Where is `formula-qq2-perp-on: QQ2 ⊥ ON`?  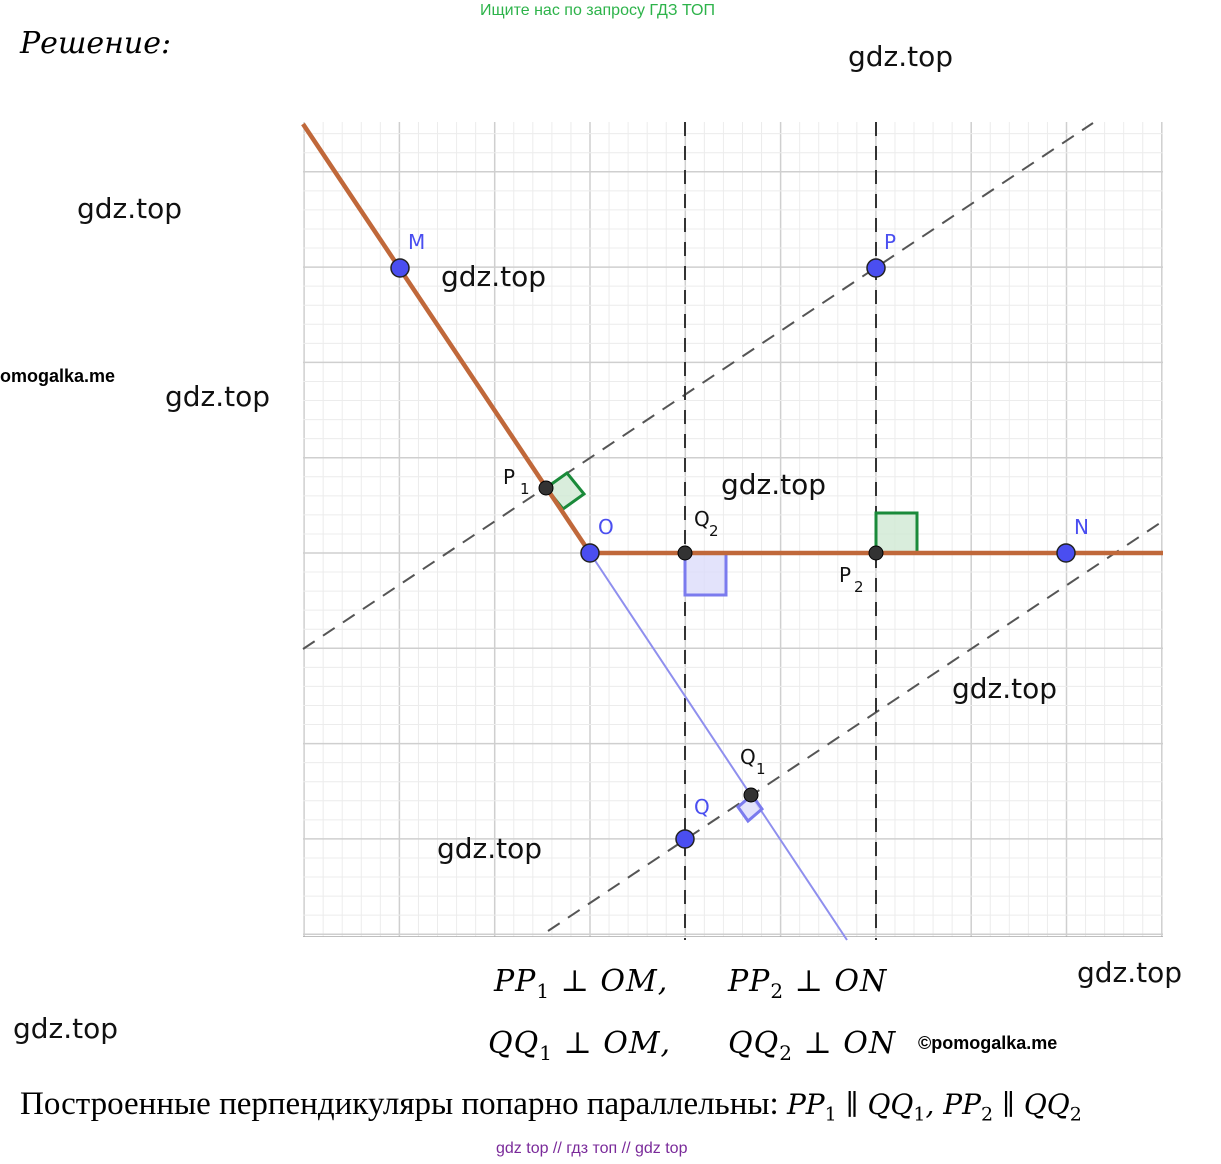
formula-qq2-perp-on: QQ2 ⊥ ON is located at coordinates (812, 1045).